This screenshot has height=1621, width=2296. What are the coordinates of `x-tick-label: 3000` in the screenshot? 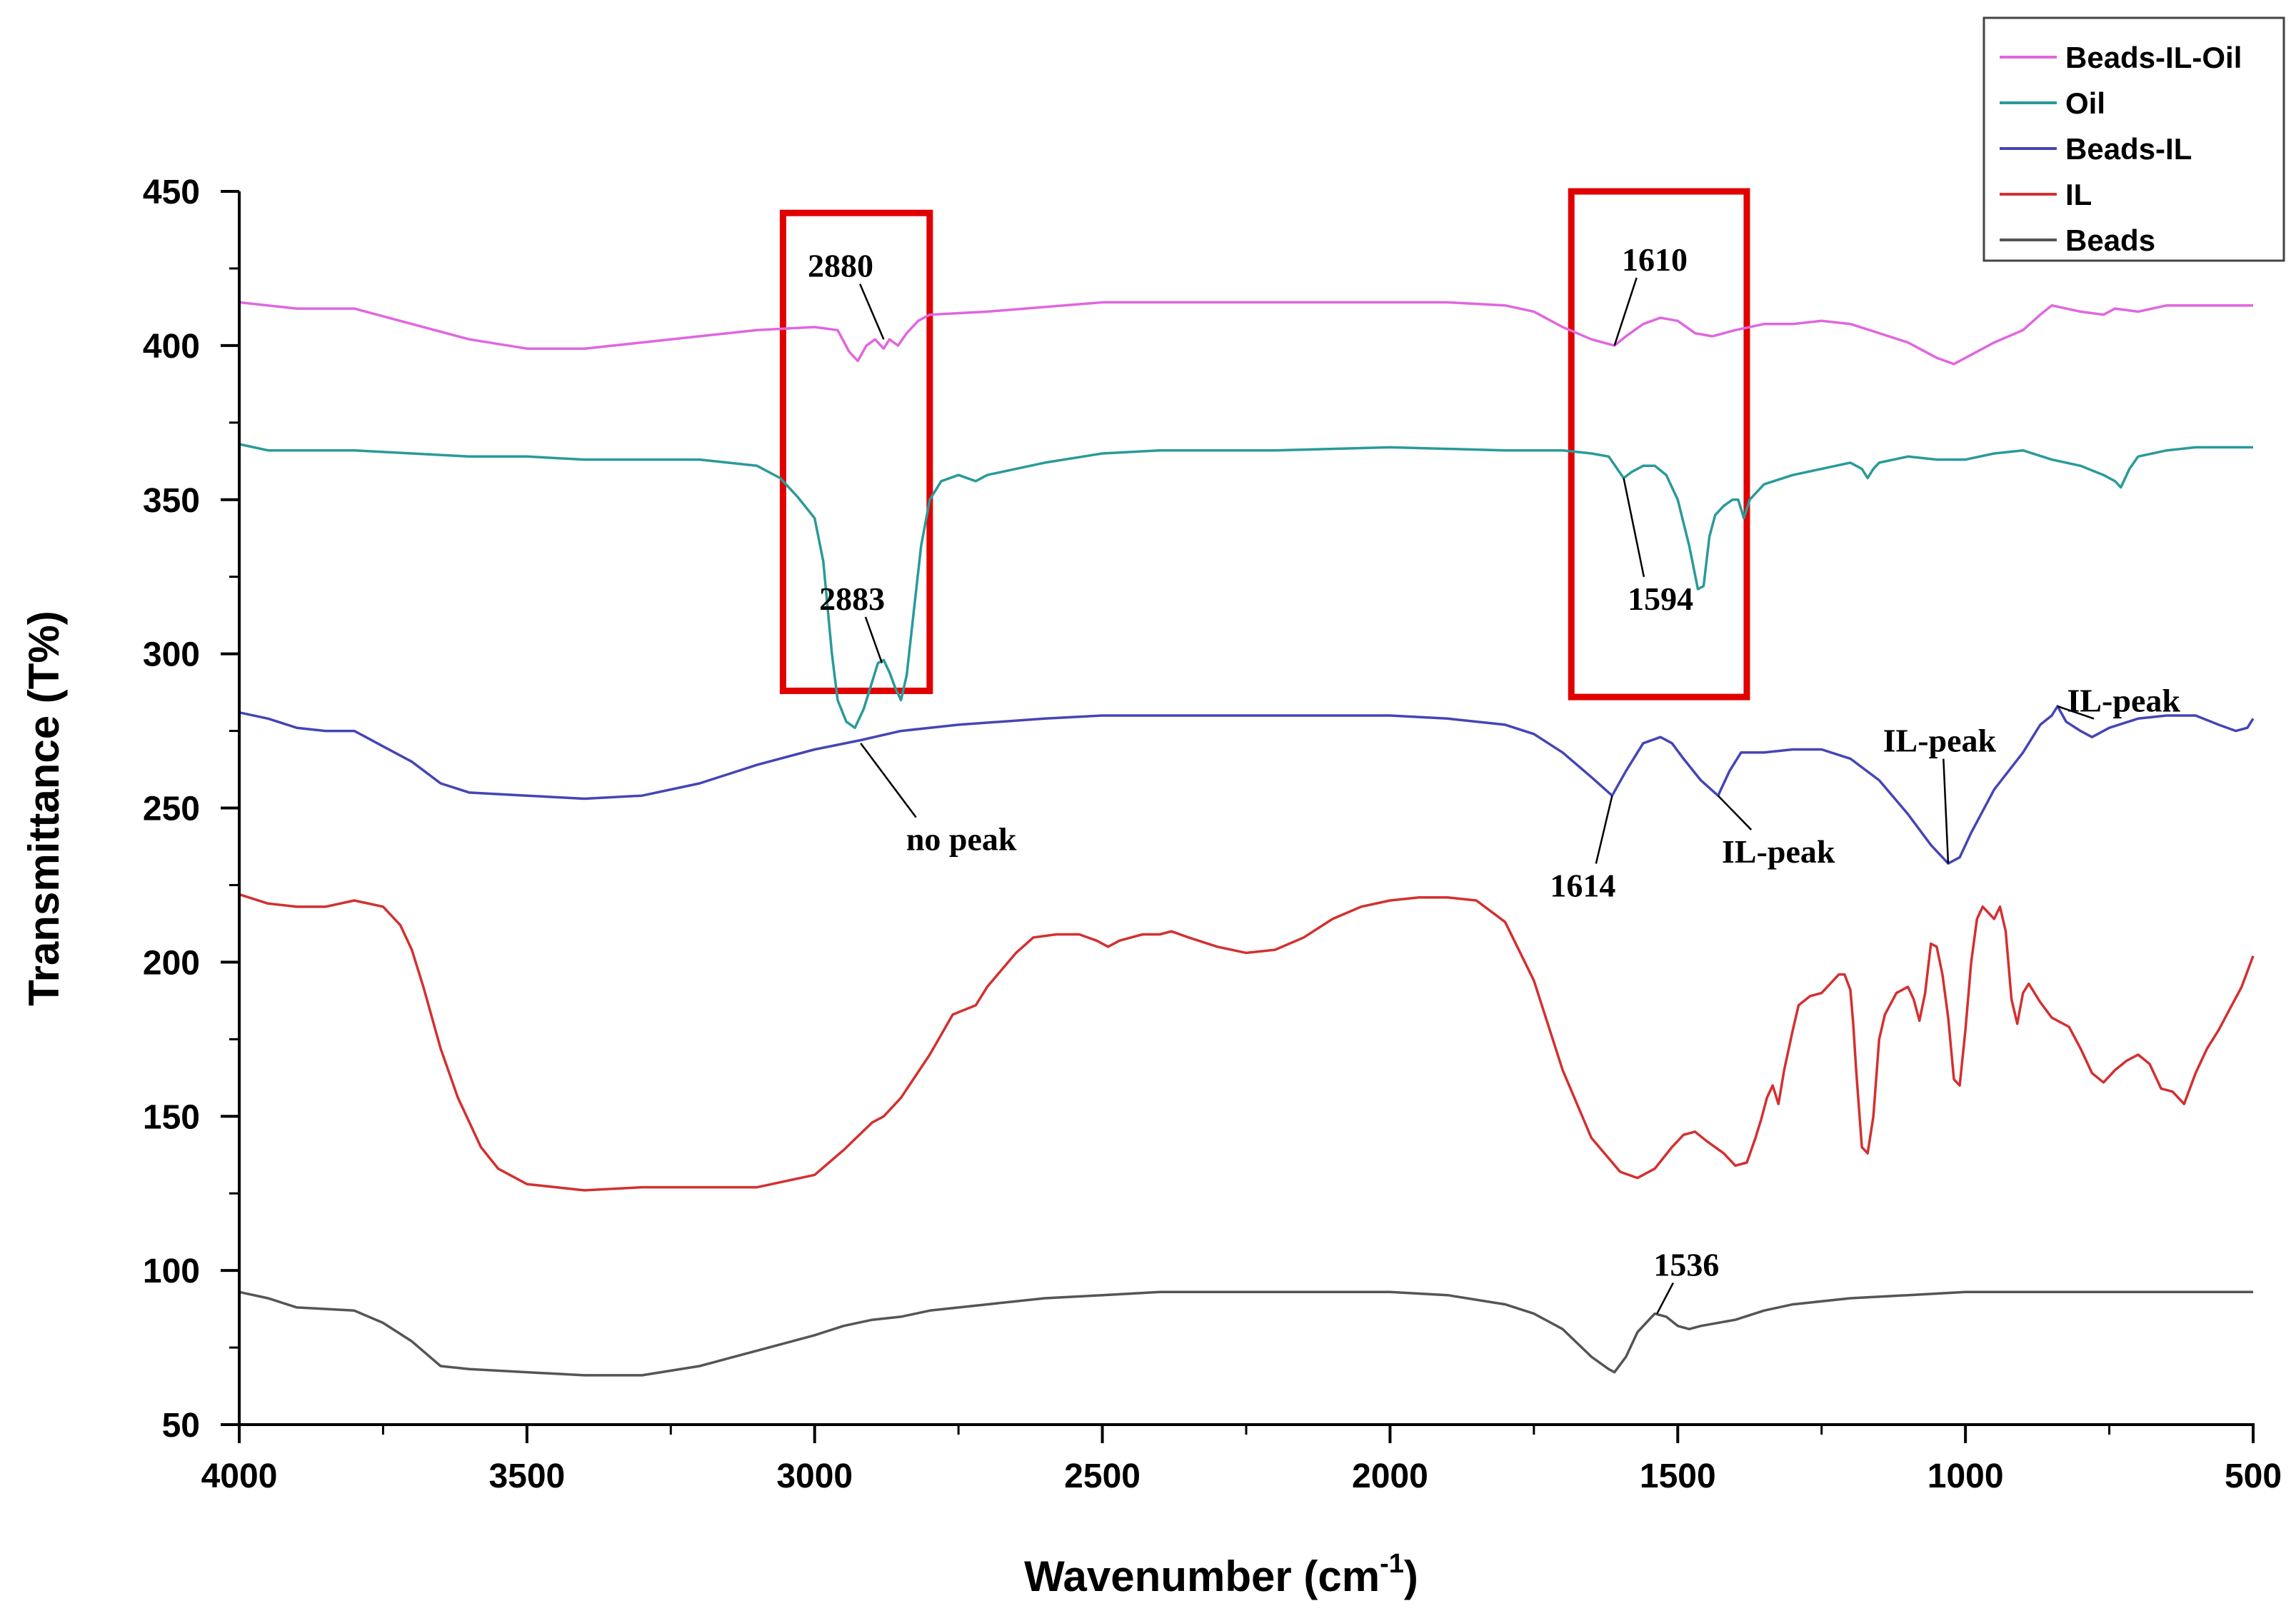 It's located at (814, 1476).